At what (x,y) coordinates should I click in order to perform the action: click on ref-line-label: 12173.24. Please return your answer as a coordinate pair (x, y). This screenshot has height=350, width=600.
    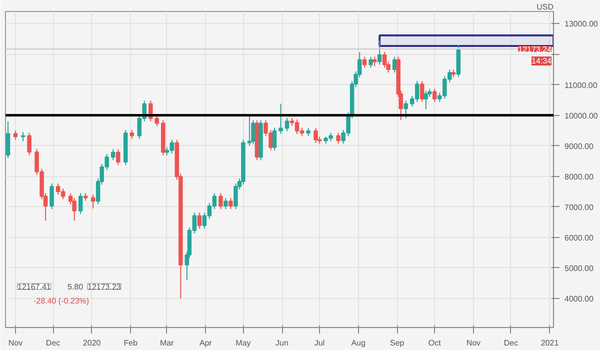
    Looking at the image, I should click on (535, 49).